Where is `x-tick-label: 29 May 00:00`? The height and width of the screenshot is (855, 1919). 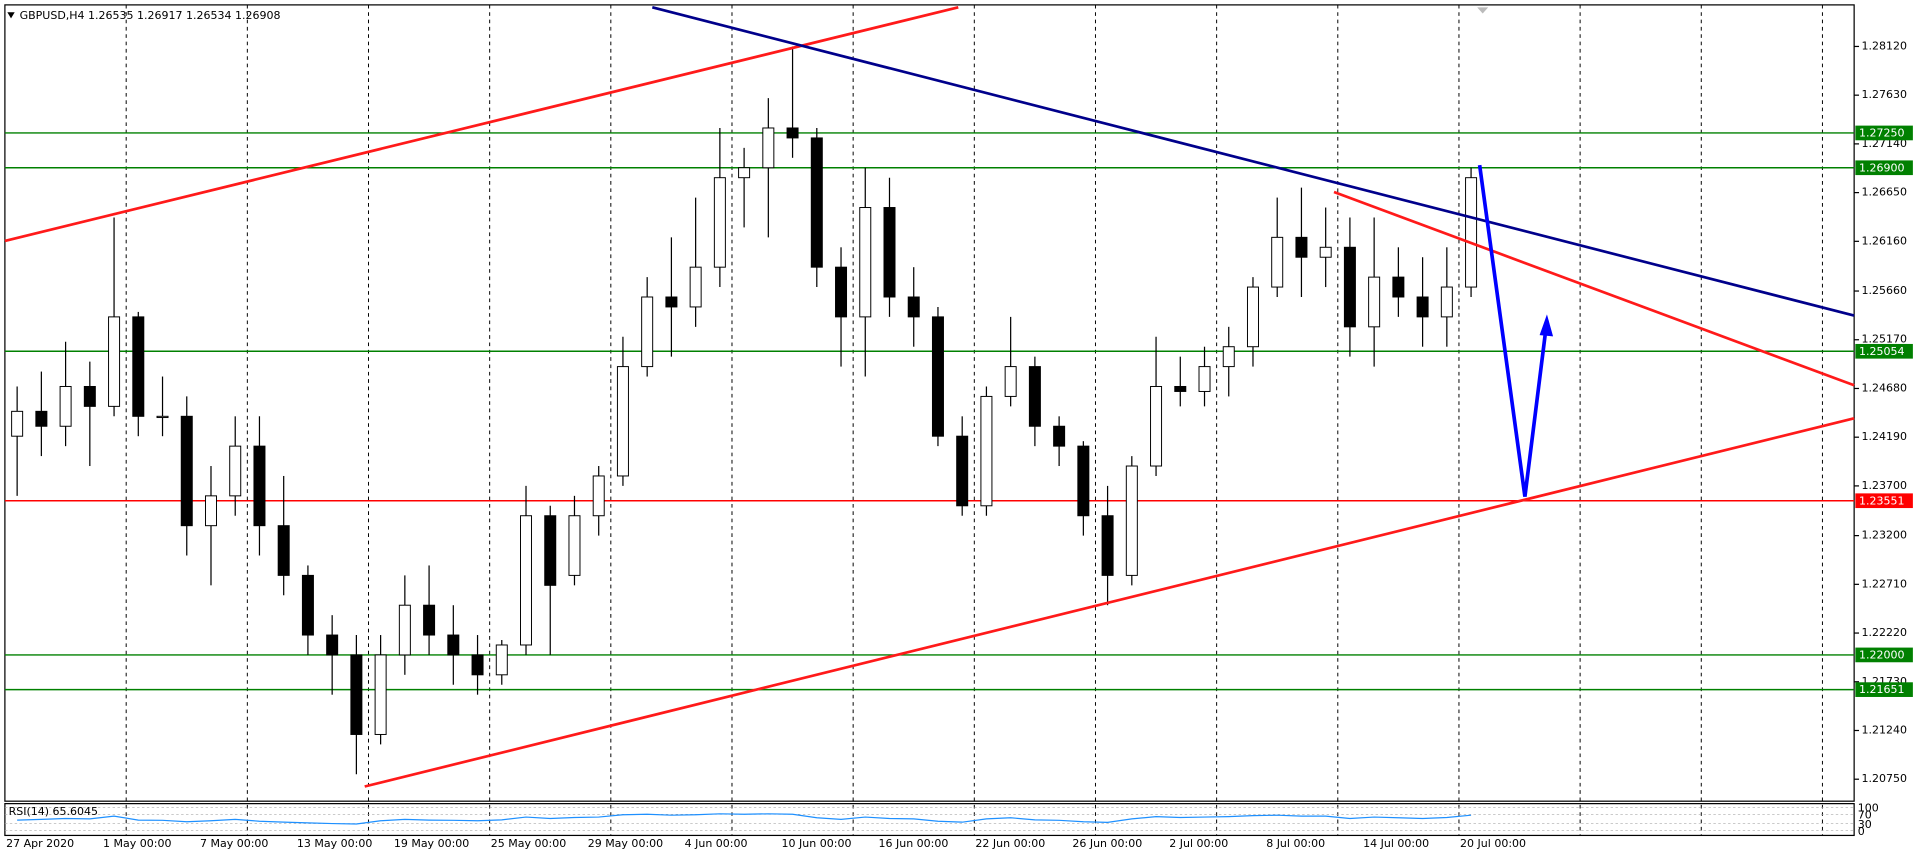 x-tick-label: 29 May 00:00 is located at coordinates (625, 843).